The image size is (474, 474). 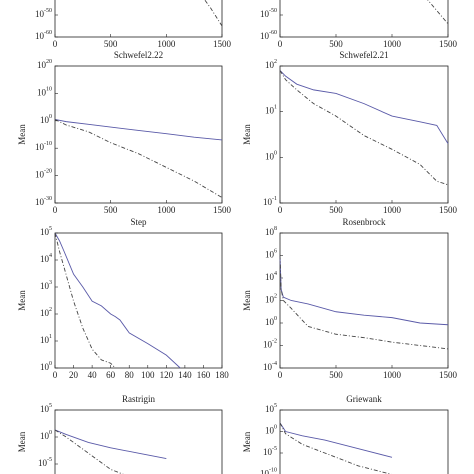 What do you see at coordinates (130, 375) in the screenshot?
I see `x-tick-label: 80` at bounding box center [130, 375].